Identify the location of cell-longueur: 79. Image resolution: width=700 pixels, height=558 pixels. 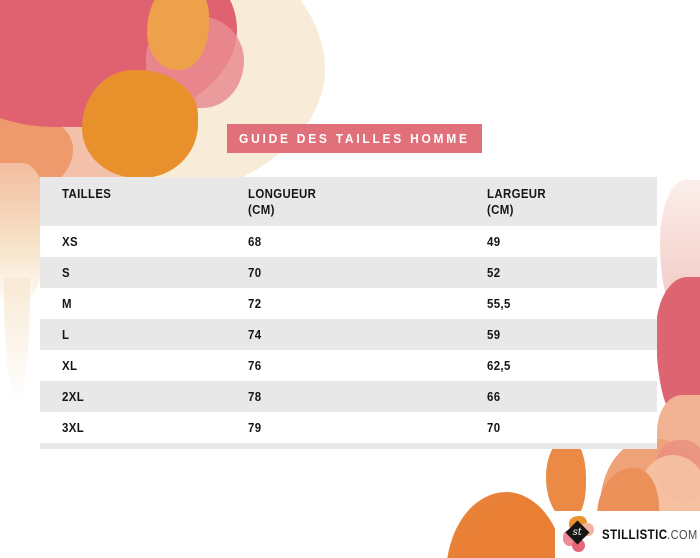
(255, 427).